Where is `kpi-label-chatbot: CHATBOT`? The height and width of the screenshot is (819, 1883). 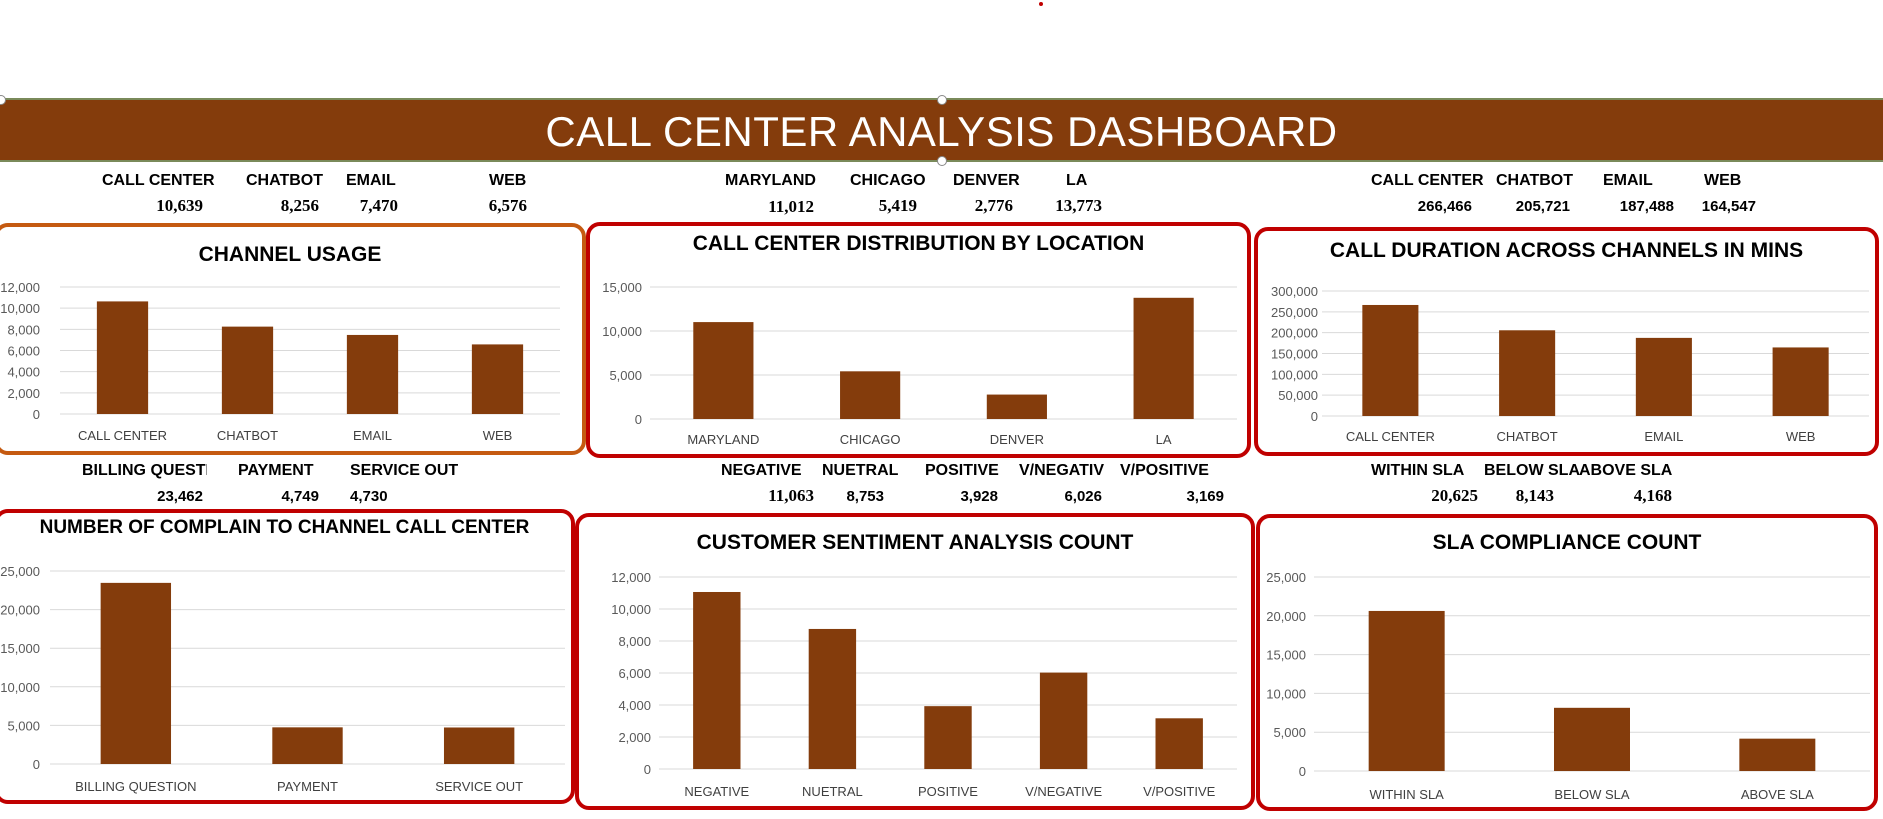 kpi-label-chatbot: CHATBOT is located at coordinates (285, 180).